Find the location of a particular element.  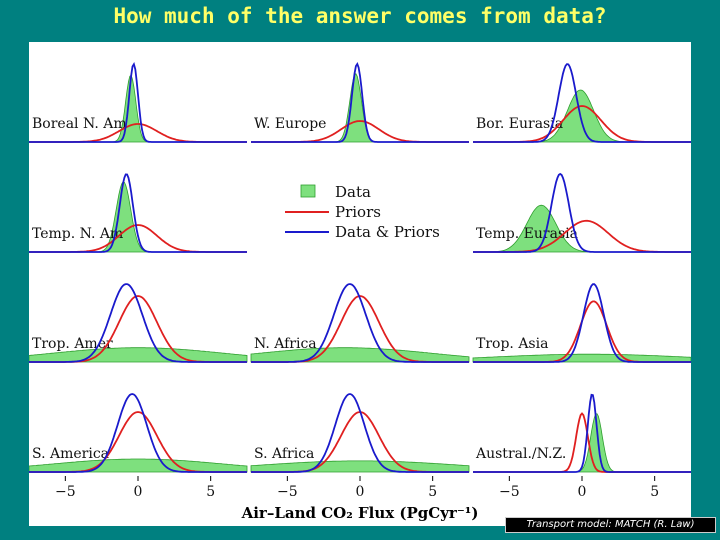

region-plot: N. Africa is located at coordinates (360, 323).